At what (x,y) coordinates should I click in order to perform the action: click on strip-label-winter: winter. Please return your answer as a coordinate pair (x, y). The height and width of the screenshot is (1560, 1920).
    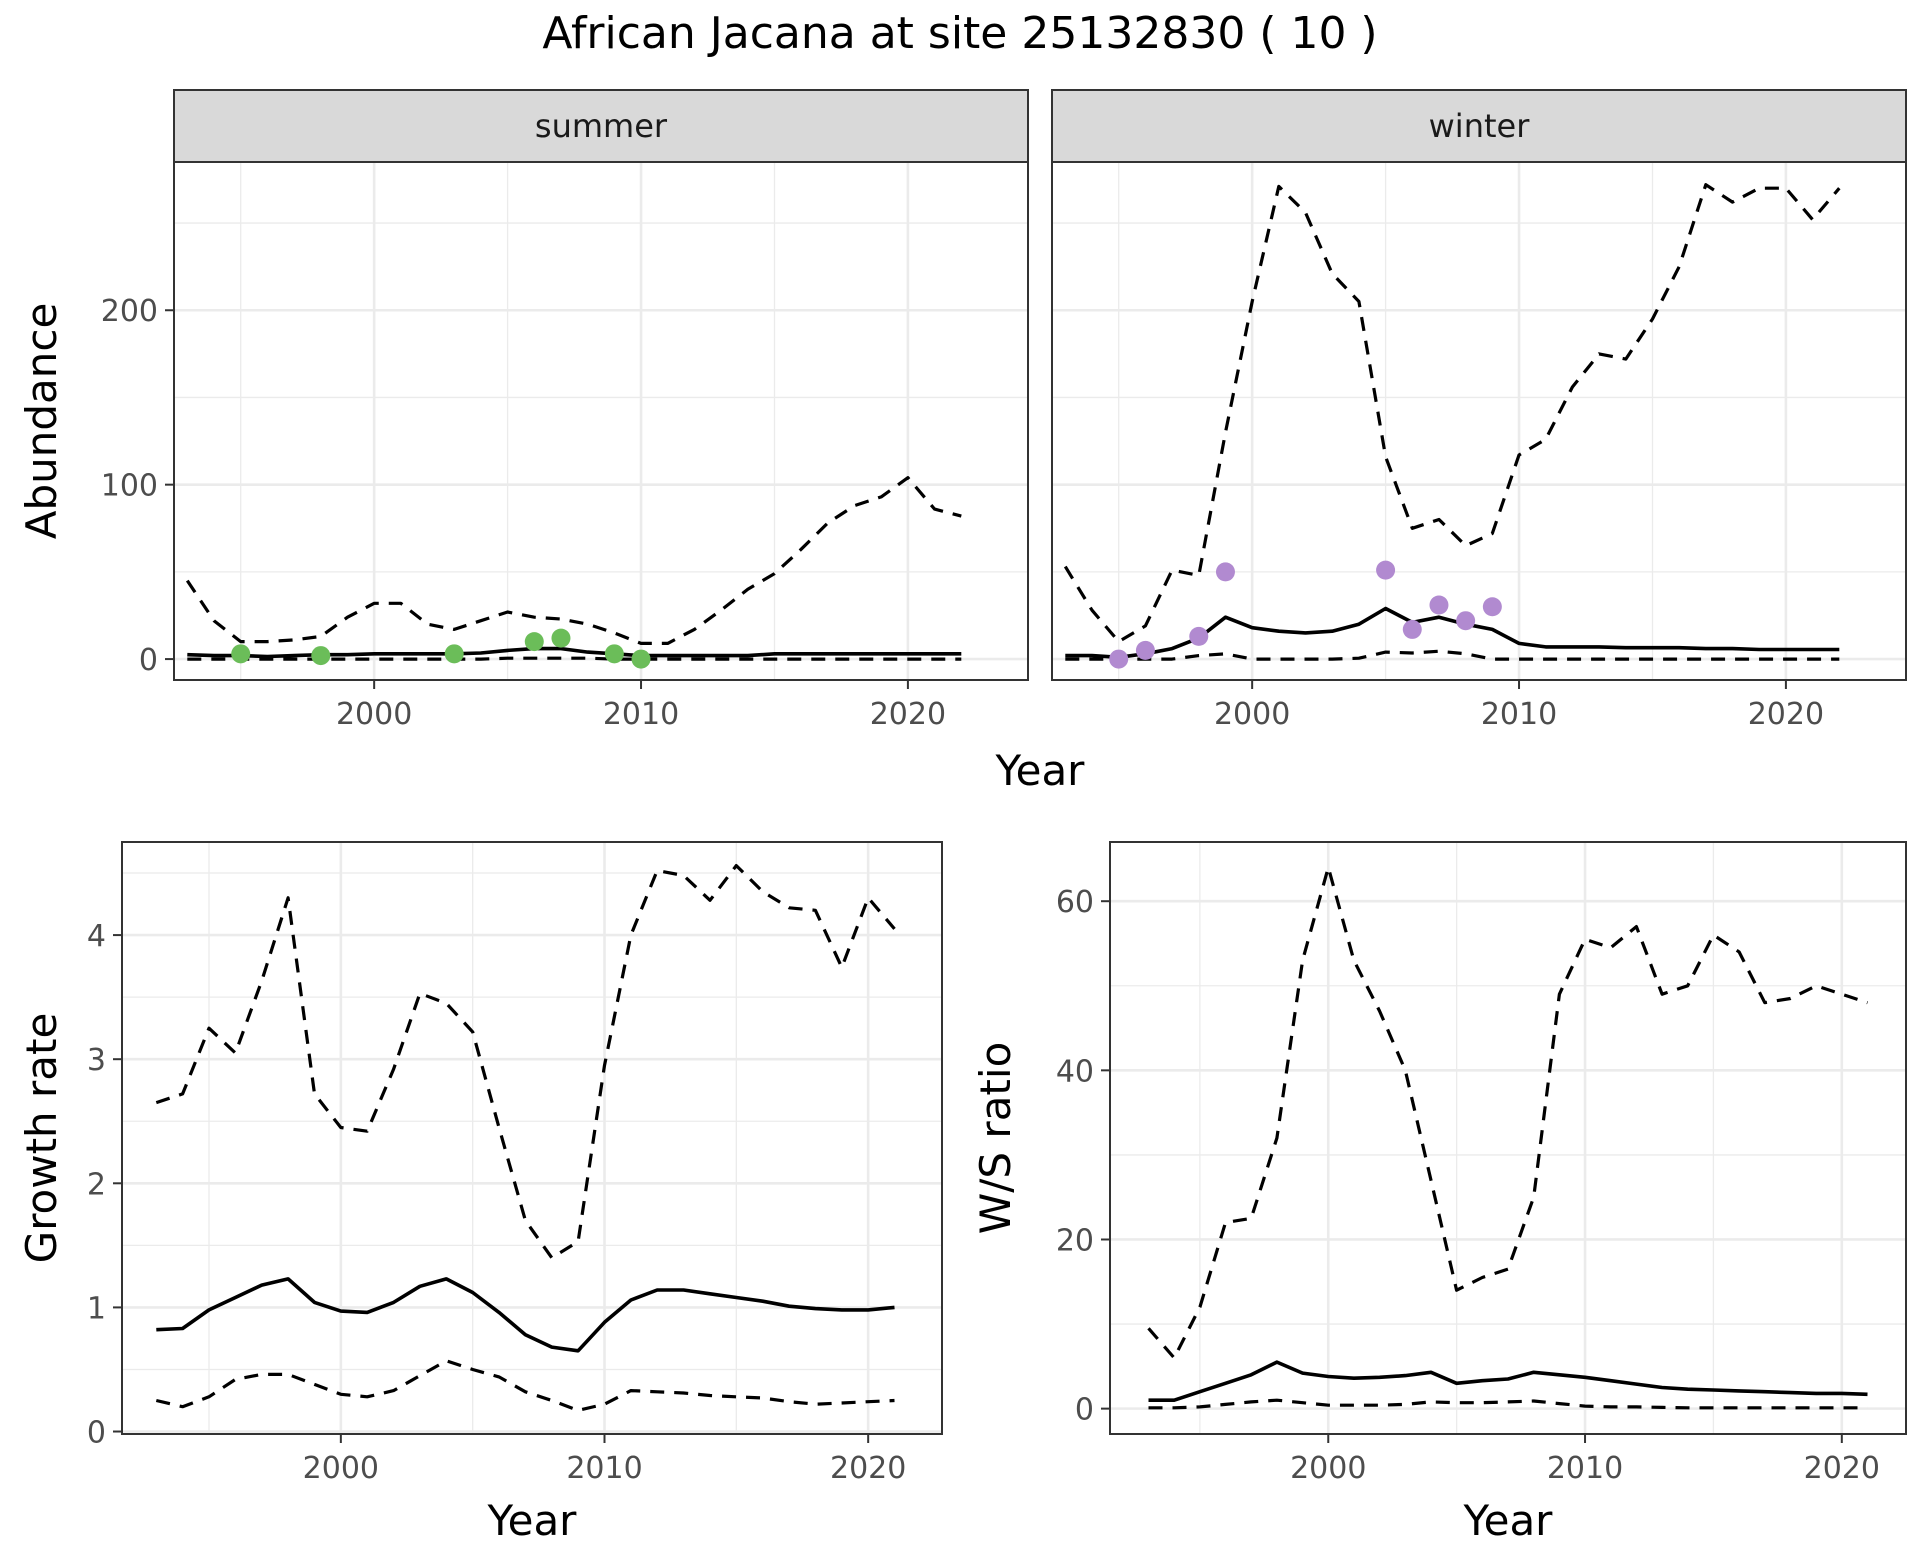
    Looking at the image, I should click on (1480, 126).